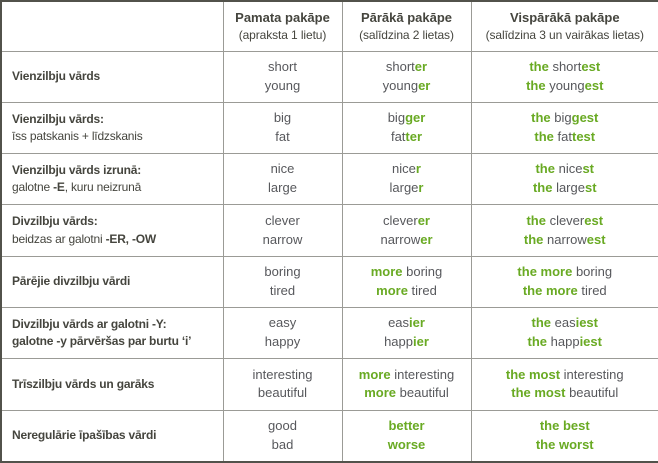 This screenshot has height=463, width=658. I want to click on row-label: Vienzilbju vārds, so click(112, 76).